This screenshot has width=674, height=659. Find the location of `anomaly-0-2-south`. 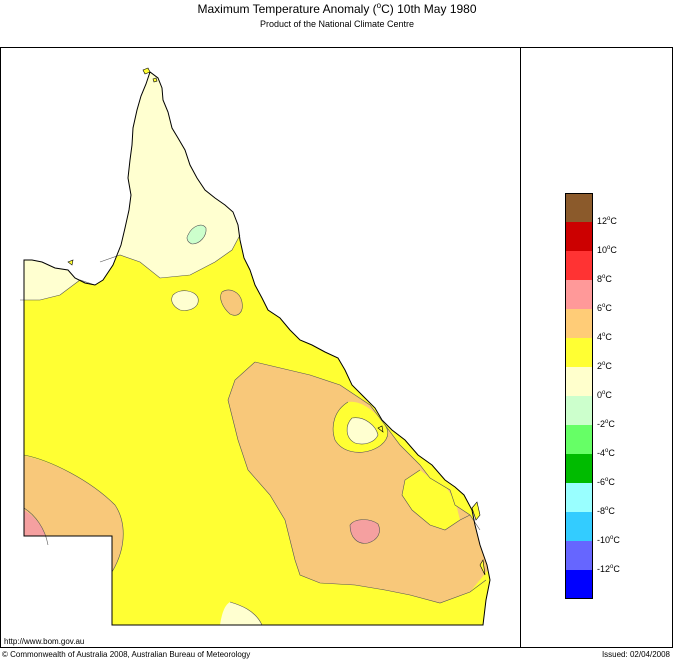

anomaly-0-2-south is located at coordinates (241, 613).